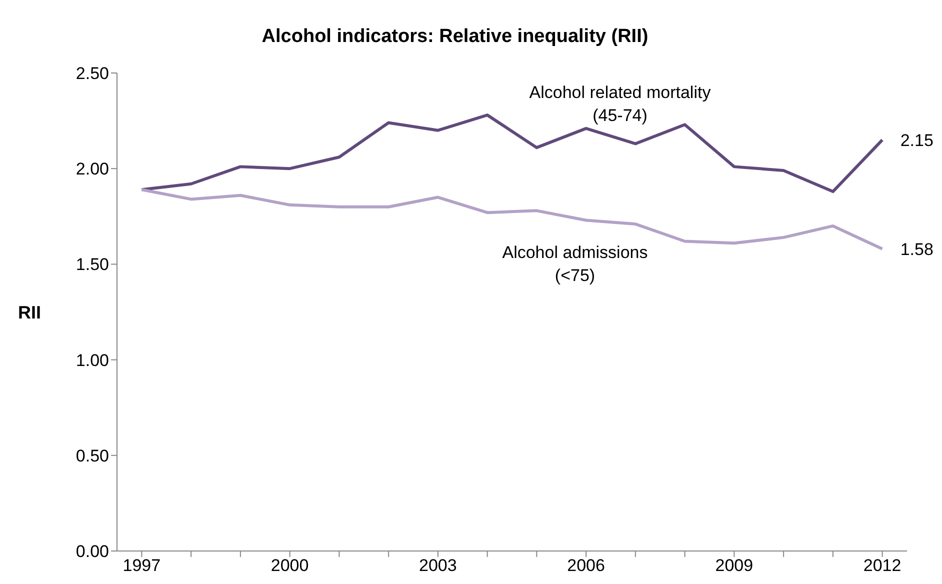 This screenshot has width=942, height=584. What do you see at coordinates (917, 249) in the screenshot?
I see `data-label: 1.58` at bounding box center [917, 249].